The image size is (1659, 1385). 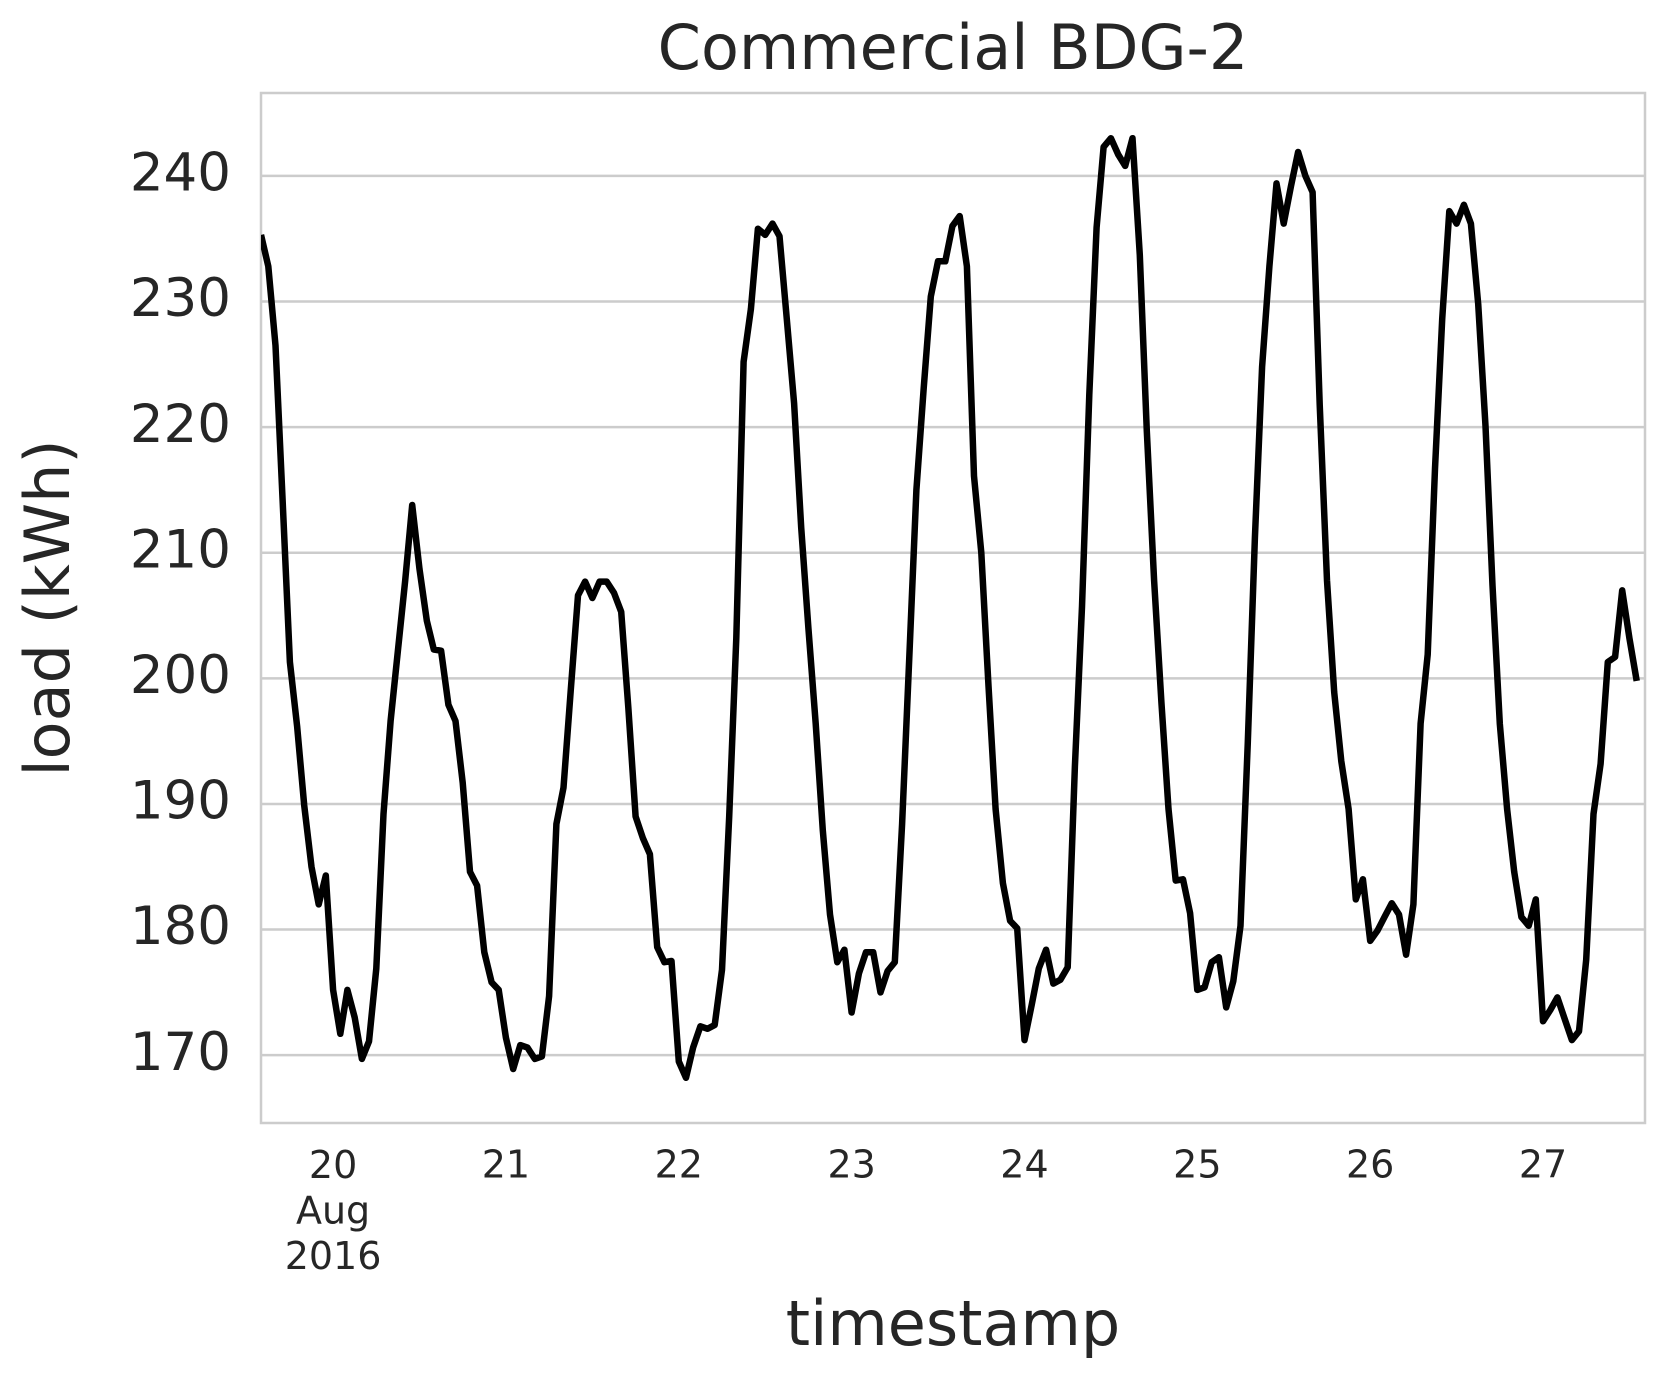 I want to click on y-tick-label: 220, so click(x=180, y=424).